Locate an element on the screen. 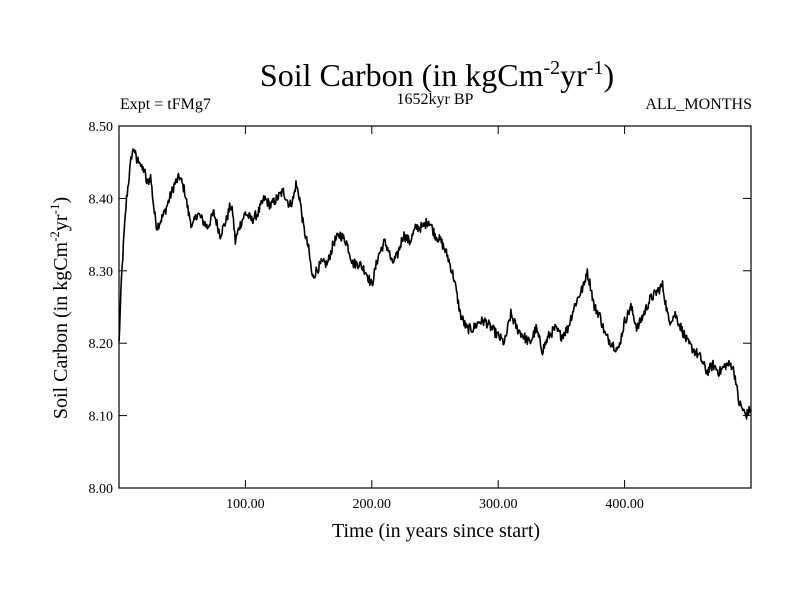 The height and width of the screenshot is (600, 800). x-axis-label: Time (in years since start) is located at coordinates (436, 531).